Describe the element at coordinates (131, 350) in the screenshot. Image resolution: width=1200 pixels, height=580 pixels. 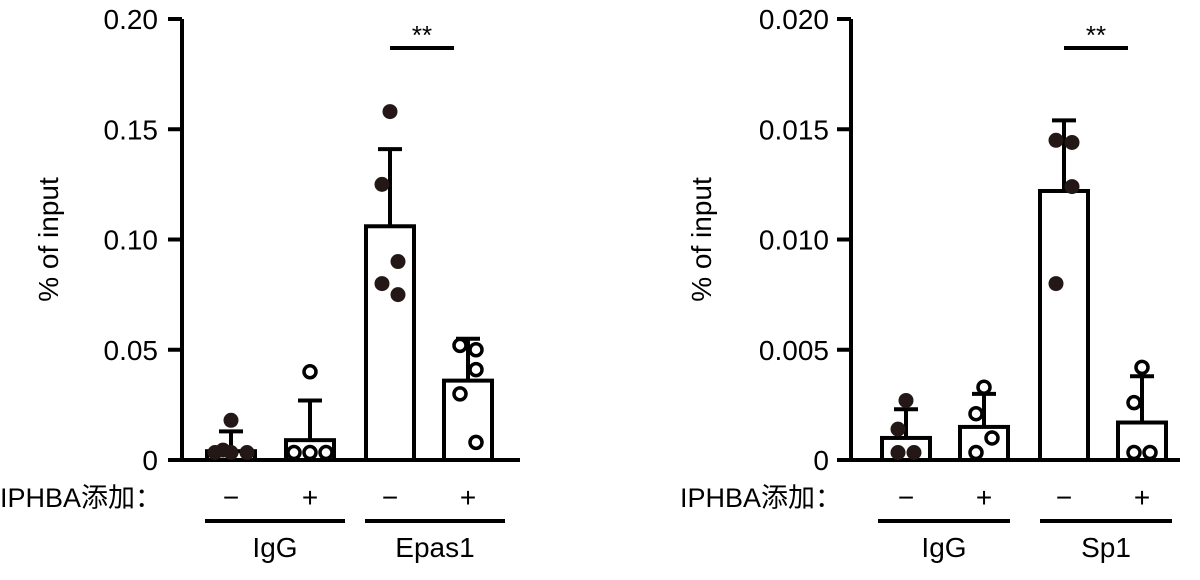
I see `y-tick-label: 0.05` at that location.